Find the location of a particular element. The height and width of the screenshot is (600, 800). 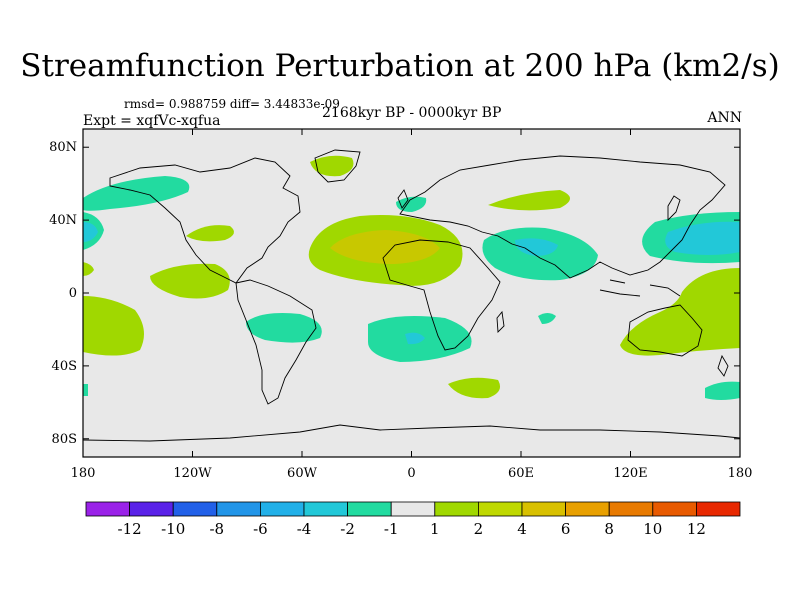

season-label: ANN is located at coordinates (724, 118).